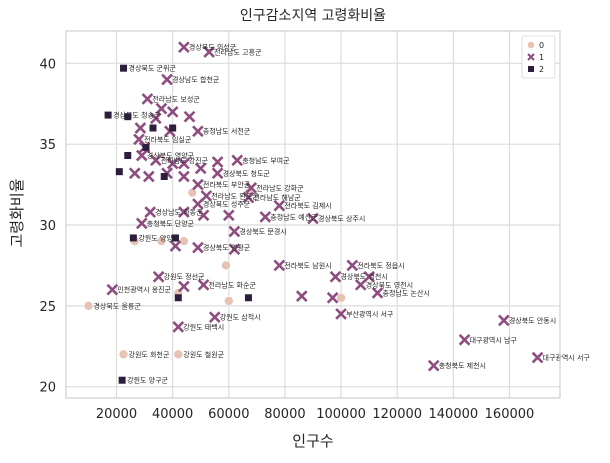 This screenshot has height=463, width=610. I want to click on point-label: 경상북도 의성군, so click(213, 47).